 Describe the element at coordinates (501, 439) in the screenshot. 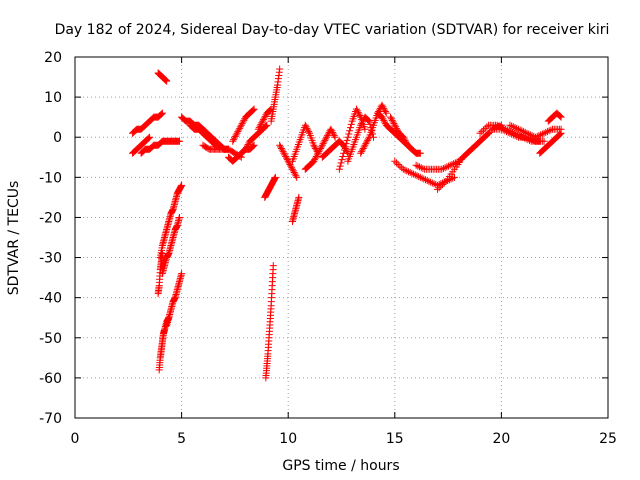

I see `x-tick-label: 20` at that location.